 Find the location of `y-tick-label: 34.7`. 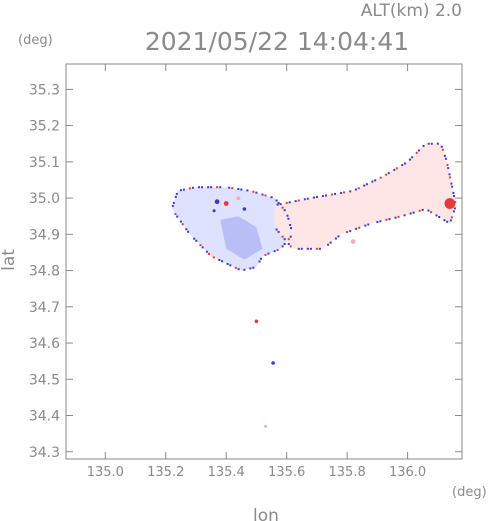

y-tick-label: 34.7 is located at coordinates (44, 308).